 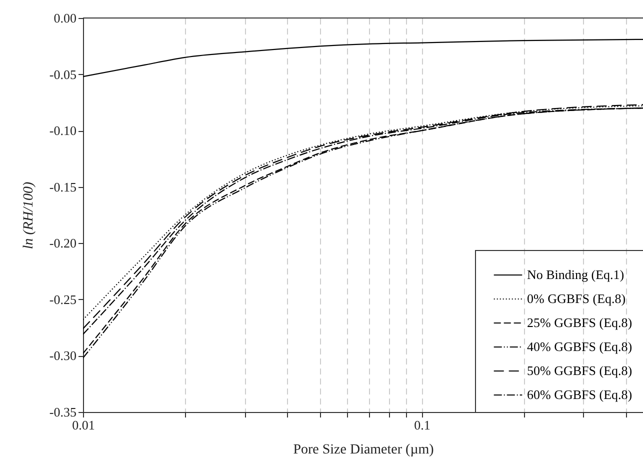 What do you see at coordinates (62, 74) in the screenshot?
I see `y-tick-label: -0.05` at bounding box center [62, 74].